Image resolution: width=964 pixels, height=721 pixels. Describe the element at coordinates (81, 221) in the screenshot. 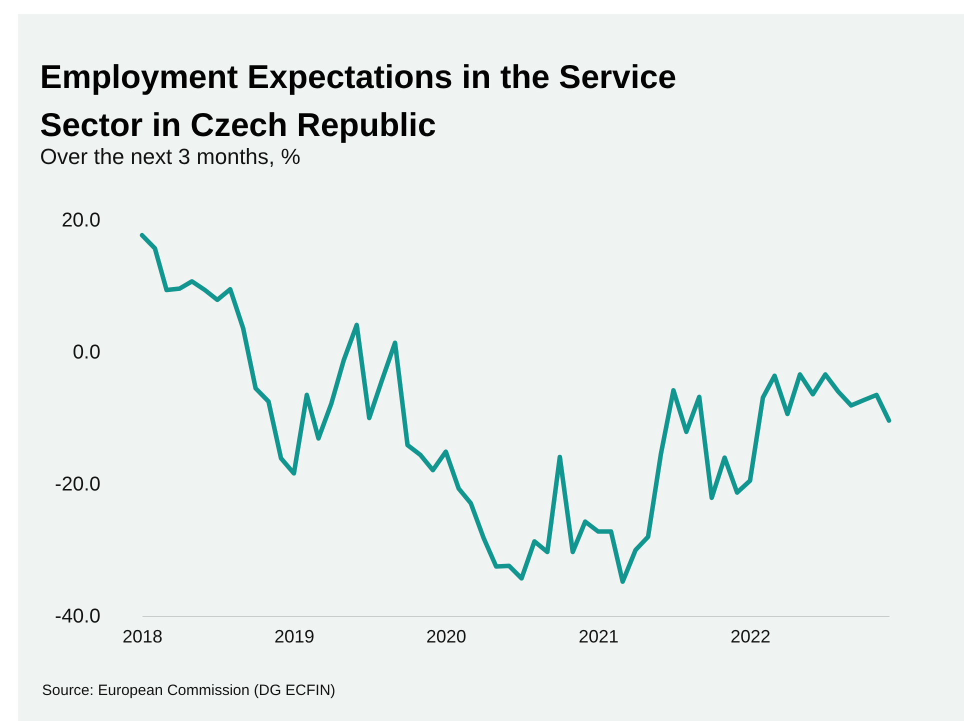

I see `y-tick-label: 20.0` at that location.